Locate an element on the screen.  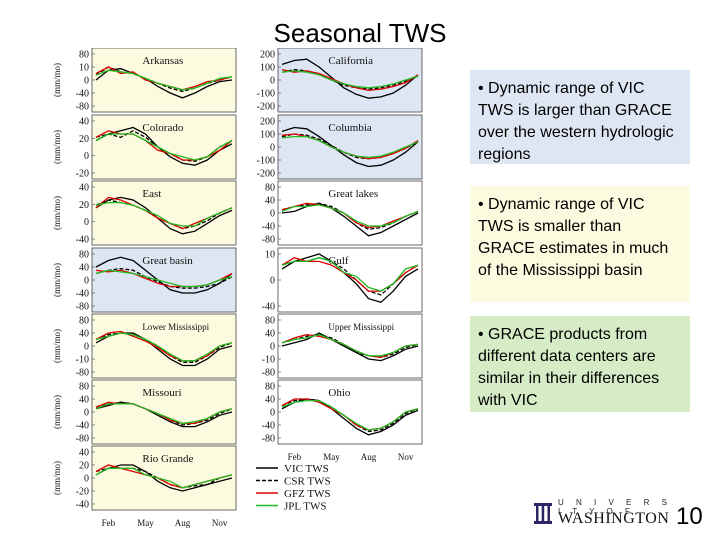
series-line-csr-tws is located at coordinates (164, 347).